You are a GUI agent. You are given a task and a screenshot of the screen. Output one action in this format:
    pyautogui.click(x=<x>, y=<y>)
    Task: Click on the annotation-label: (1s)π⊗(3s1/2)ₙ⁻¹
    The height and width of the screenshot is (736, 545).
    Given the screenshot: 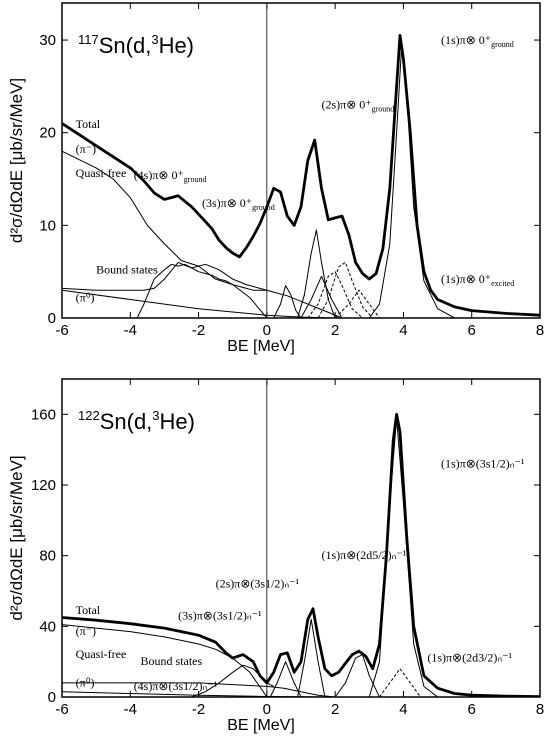 What is the action you would take?
    pyautogui.click(x=483, y=463)
    